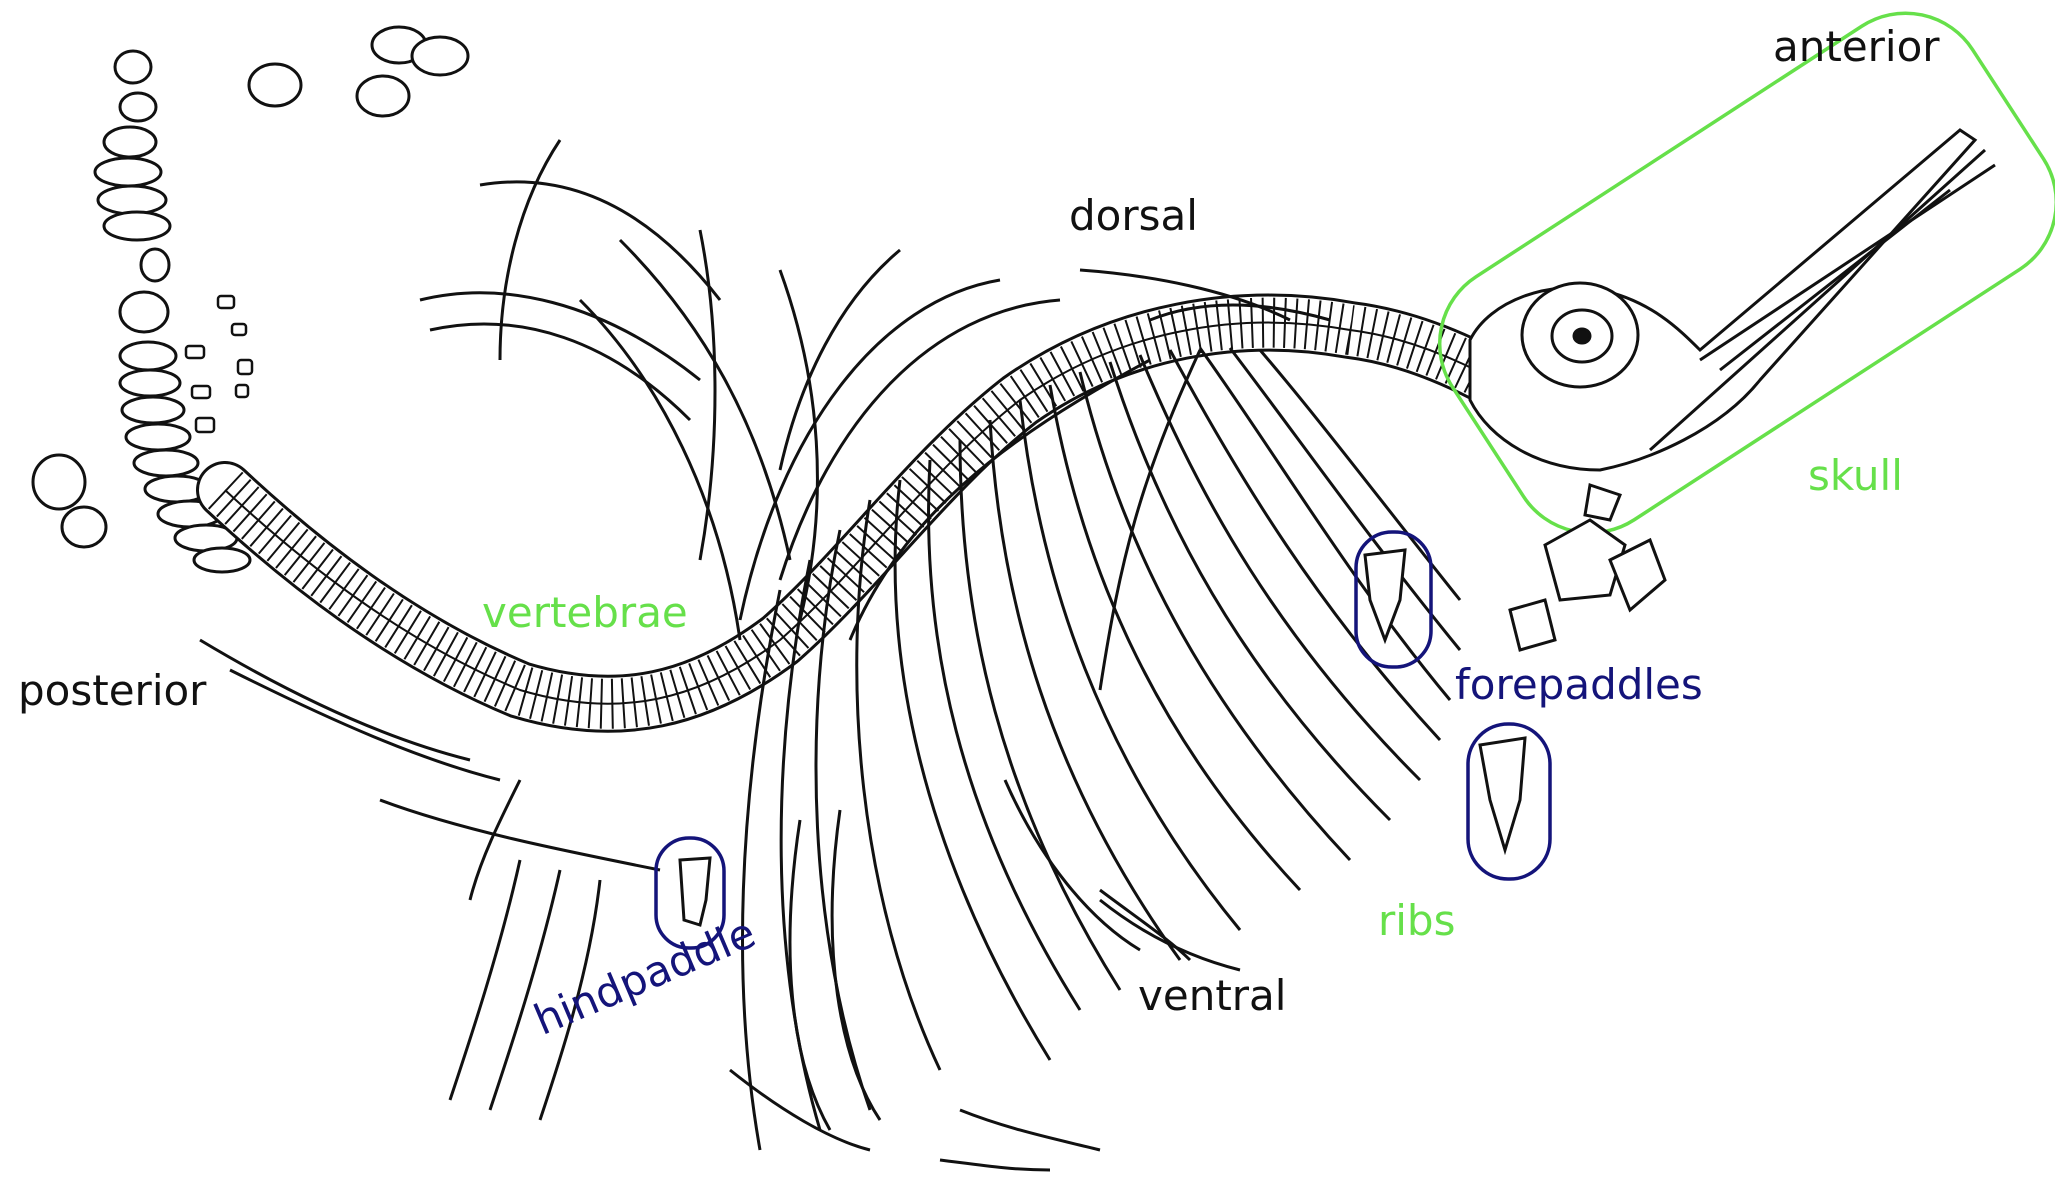 The height and width of the screenshot is (1193, 2055). What do you see at coordinates (1579, 684) in the screenshot?
I see `forepaddles-label: forepaddles` at bounding box center [1579, 684].